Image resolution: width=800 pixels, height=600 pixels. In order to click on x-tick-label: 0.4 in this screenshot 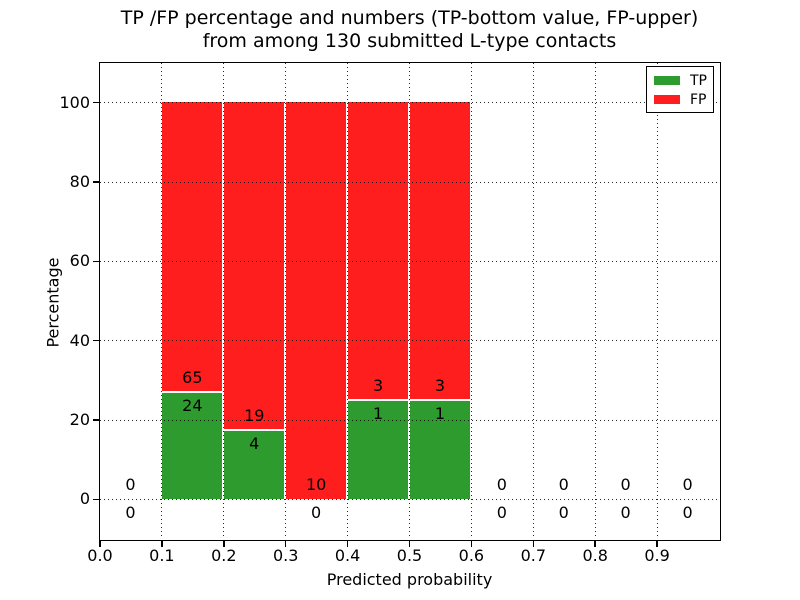, I will do `click(347, 555)`.